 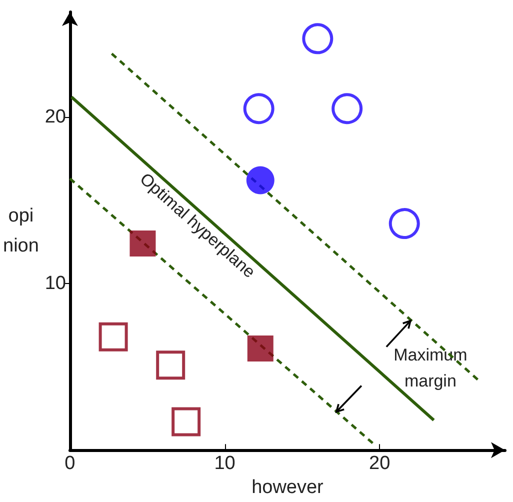 I want to click on y-axis-title: opi nion, so click(x=21, y=231).